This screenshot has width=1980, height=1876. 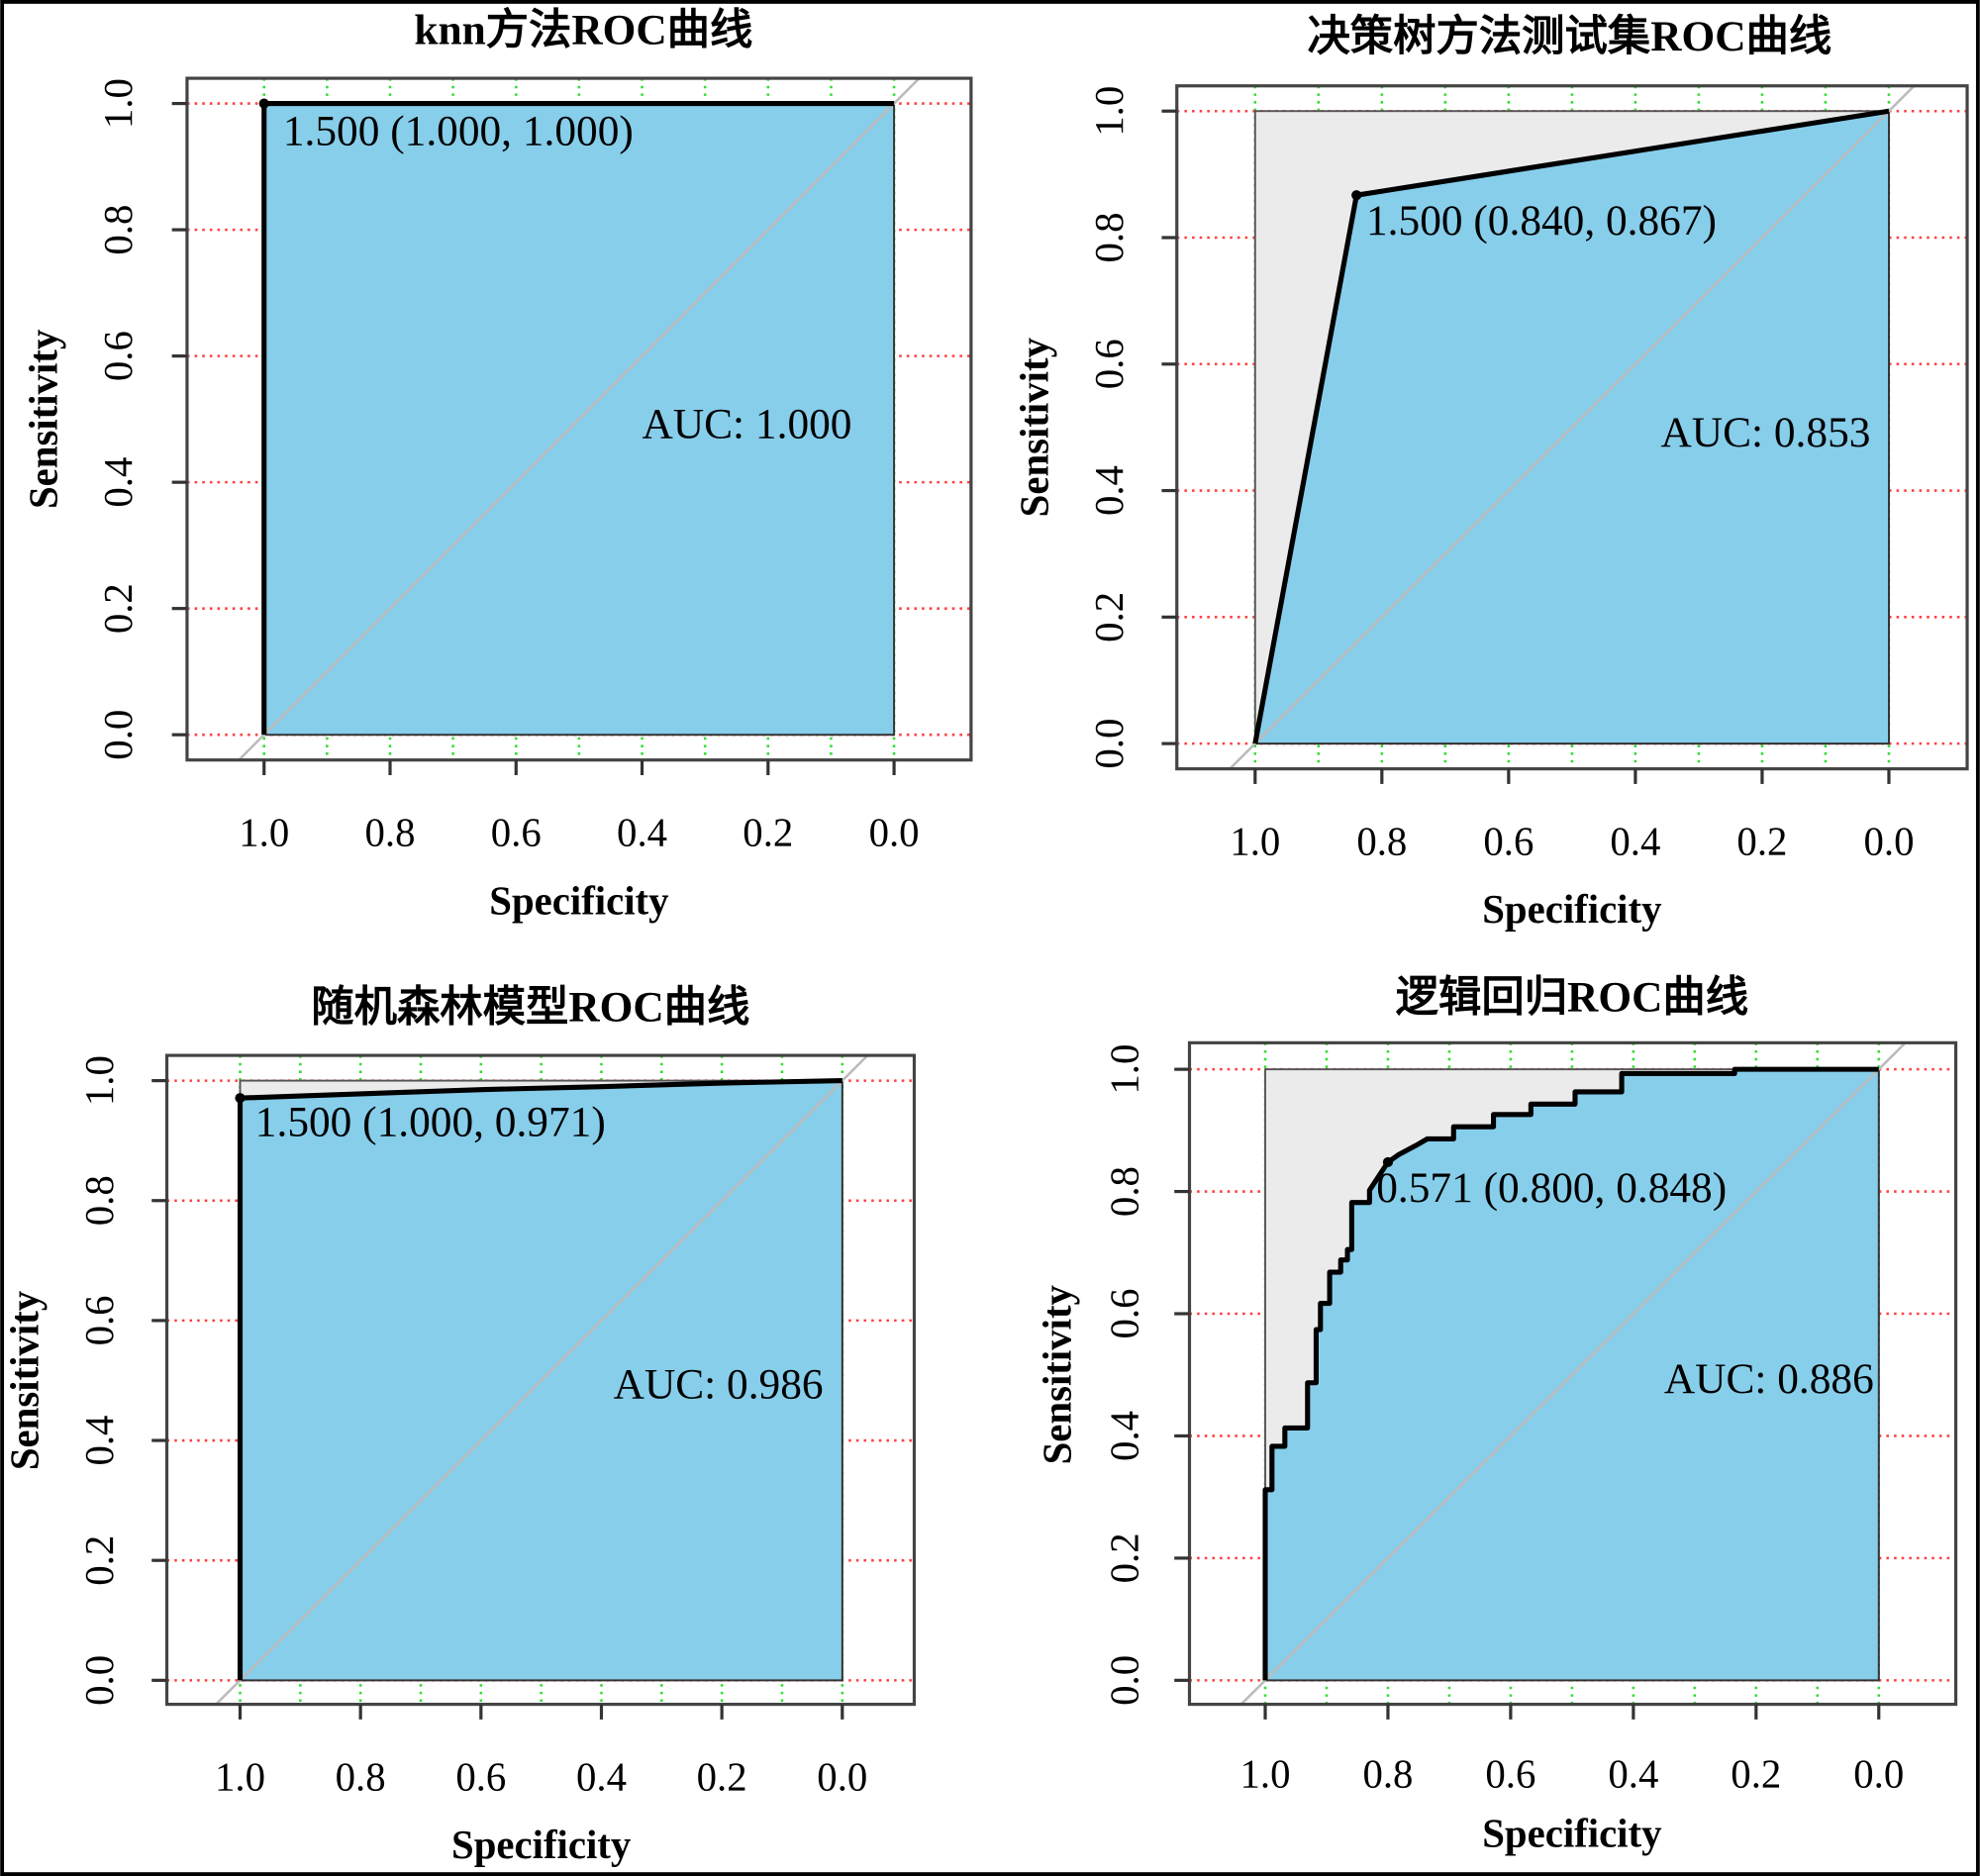 What do you see at coordinates (719, 1385) in the screenshot?
I see `auc-label: AUC: 0.986` at bounding box center [719, 1385].